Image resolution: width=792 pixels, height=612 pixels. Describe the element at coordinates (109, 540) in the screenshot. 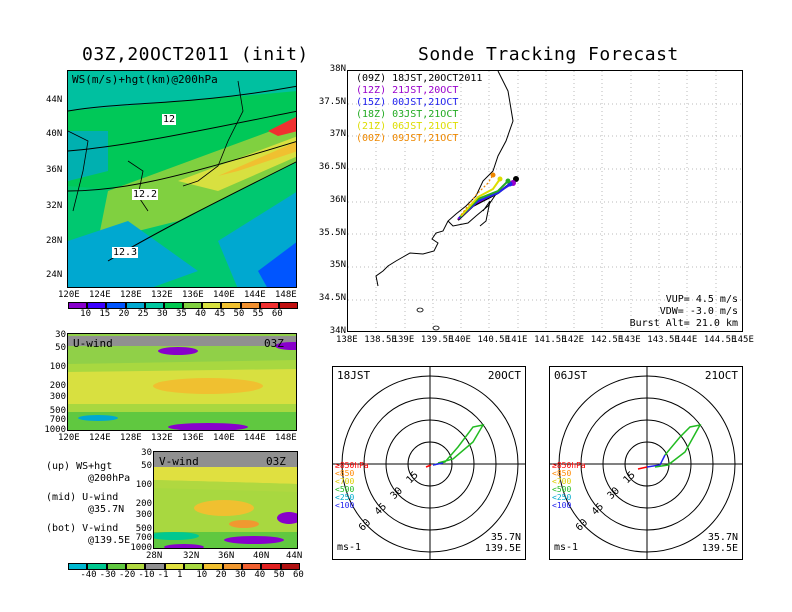

I see `note-bot-line2: @139.5E` at that location.